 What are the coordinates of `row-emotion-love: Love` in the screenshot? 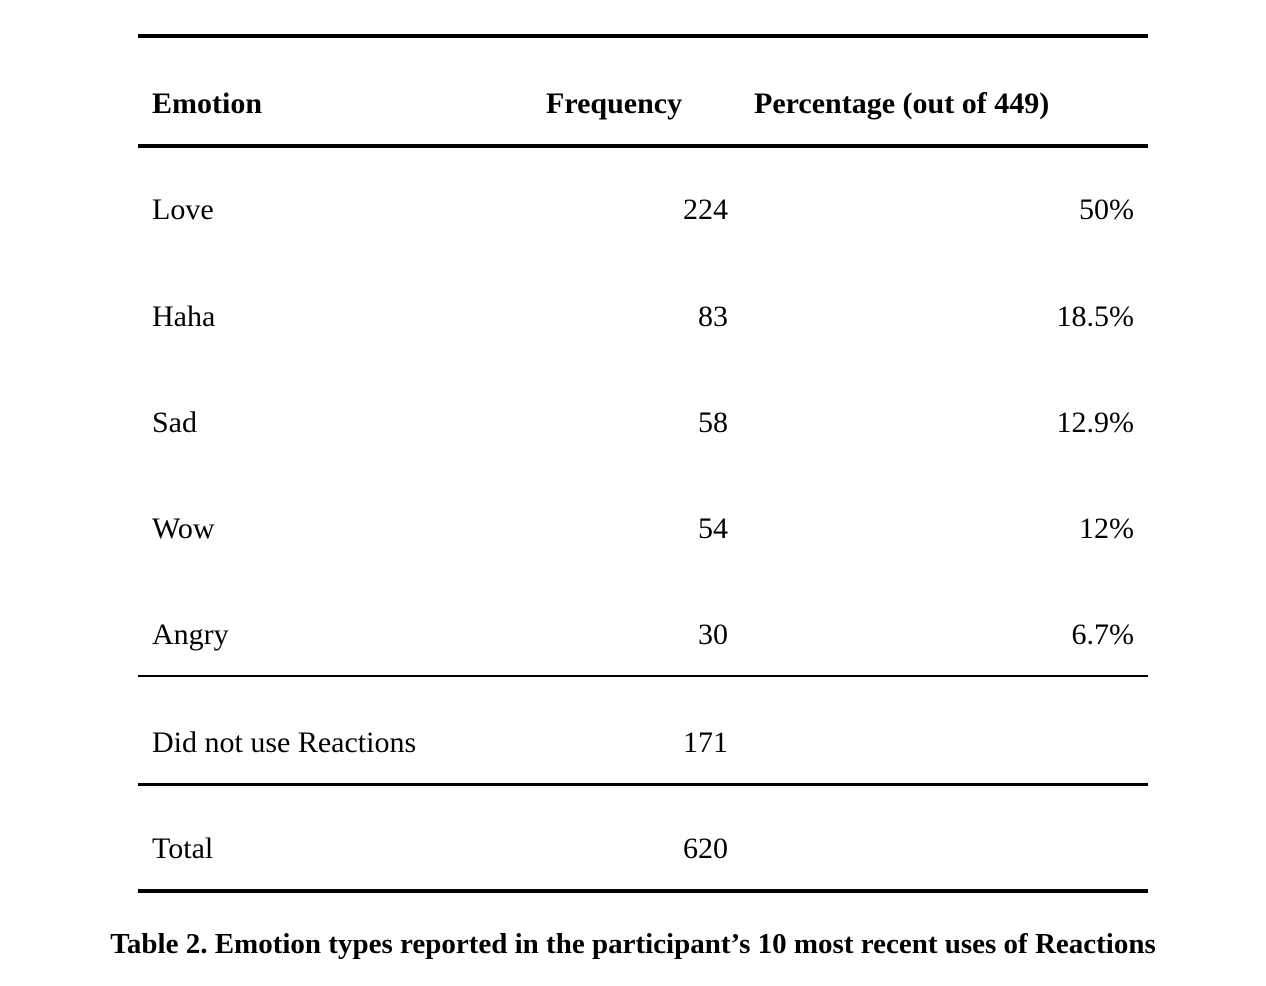 It's located at (183, 209).